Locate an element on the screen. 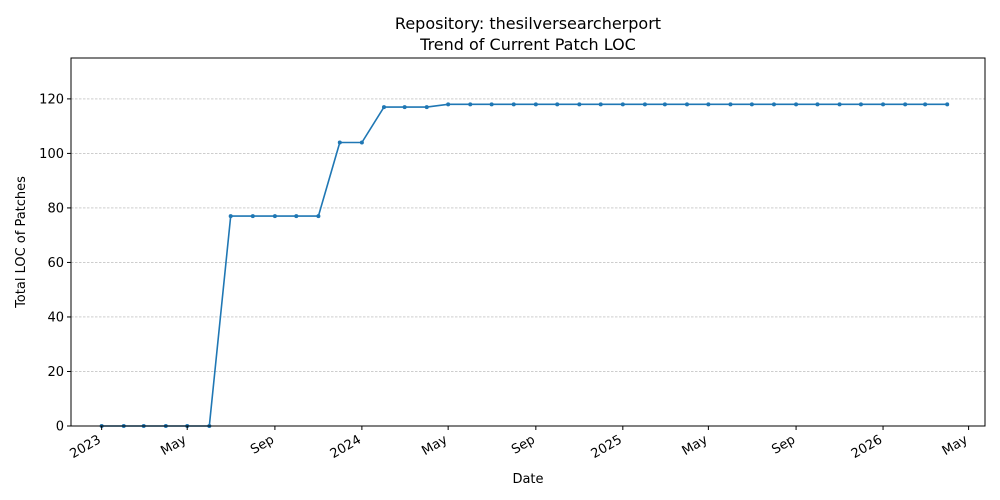 The height and width of the screenshot is (500, 1000). y-tick-label: 40 is located at coordinates (55, 317).